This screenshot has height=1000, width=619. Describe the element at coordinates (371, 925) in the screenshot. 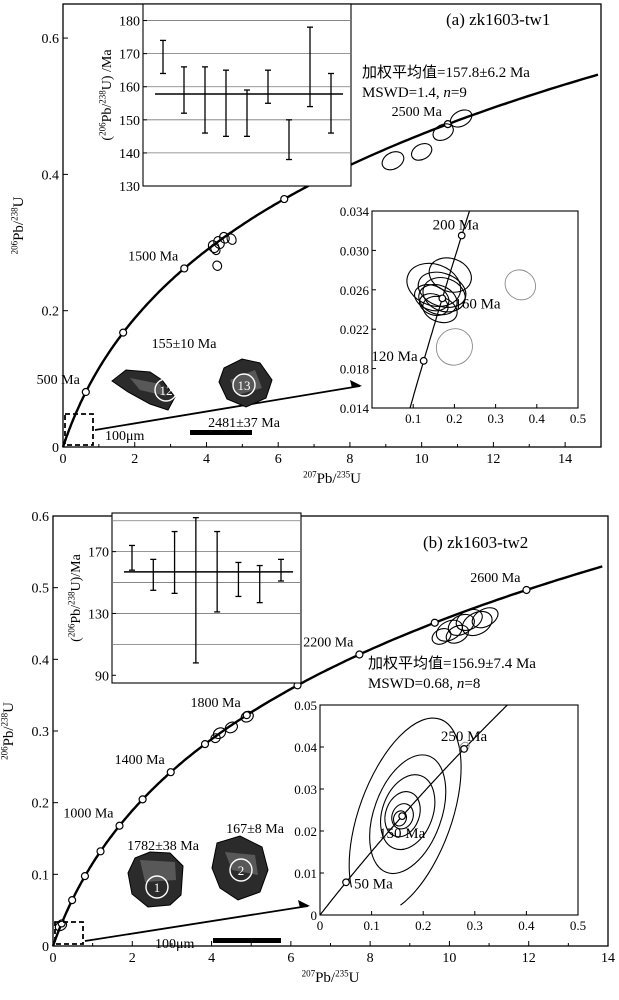

I see `inset-x-tick-label: 0.1` at that location.